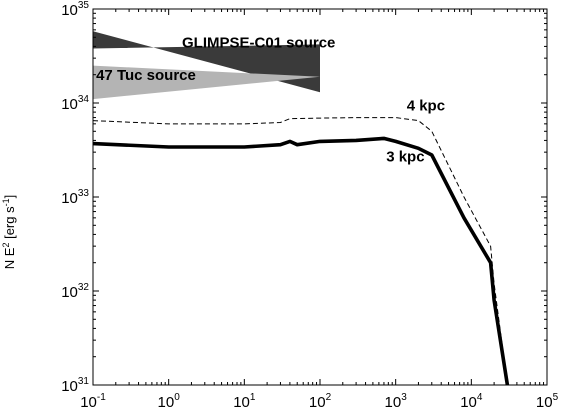 This screenshot has width=567, height=416. What do you see at coordinates (320, 401) in the screenshot?
I see `x-tick-label: 10²` at bounding box center [320, 401].